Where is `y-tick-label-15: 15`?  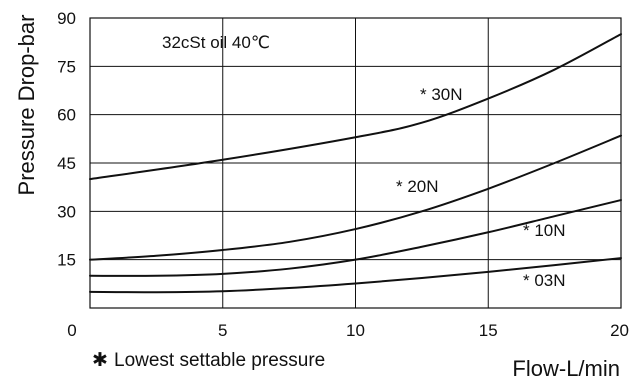 y-tick-label-15: 15 is located at coordinates (66, 260).